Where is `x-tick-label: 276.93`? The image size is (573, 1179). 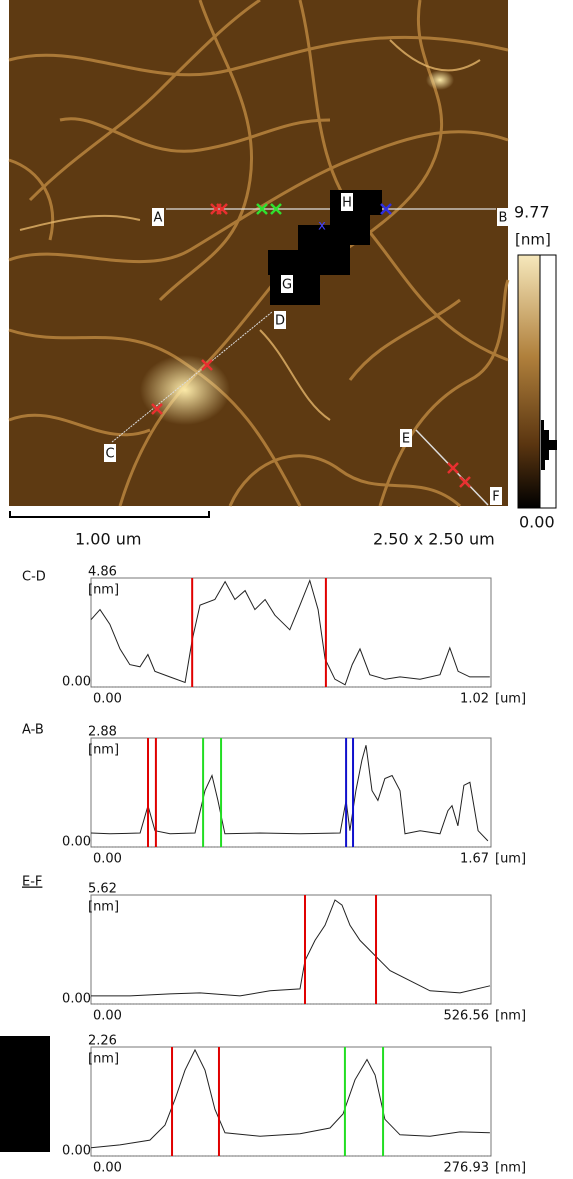 x-tick-label: 276.93 is located at coordinates (467, 1168).